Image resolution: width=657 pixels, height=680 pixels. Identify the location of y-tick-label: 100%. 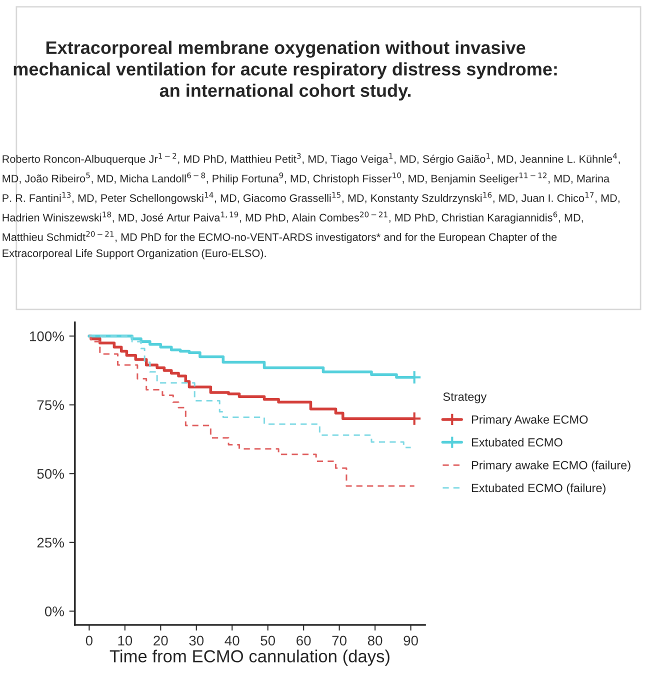
(47, 336).